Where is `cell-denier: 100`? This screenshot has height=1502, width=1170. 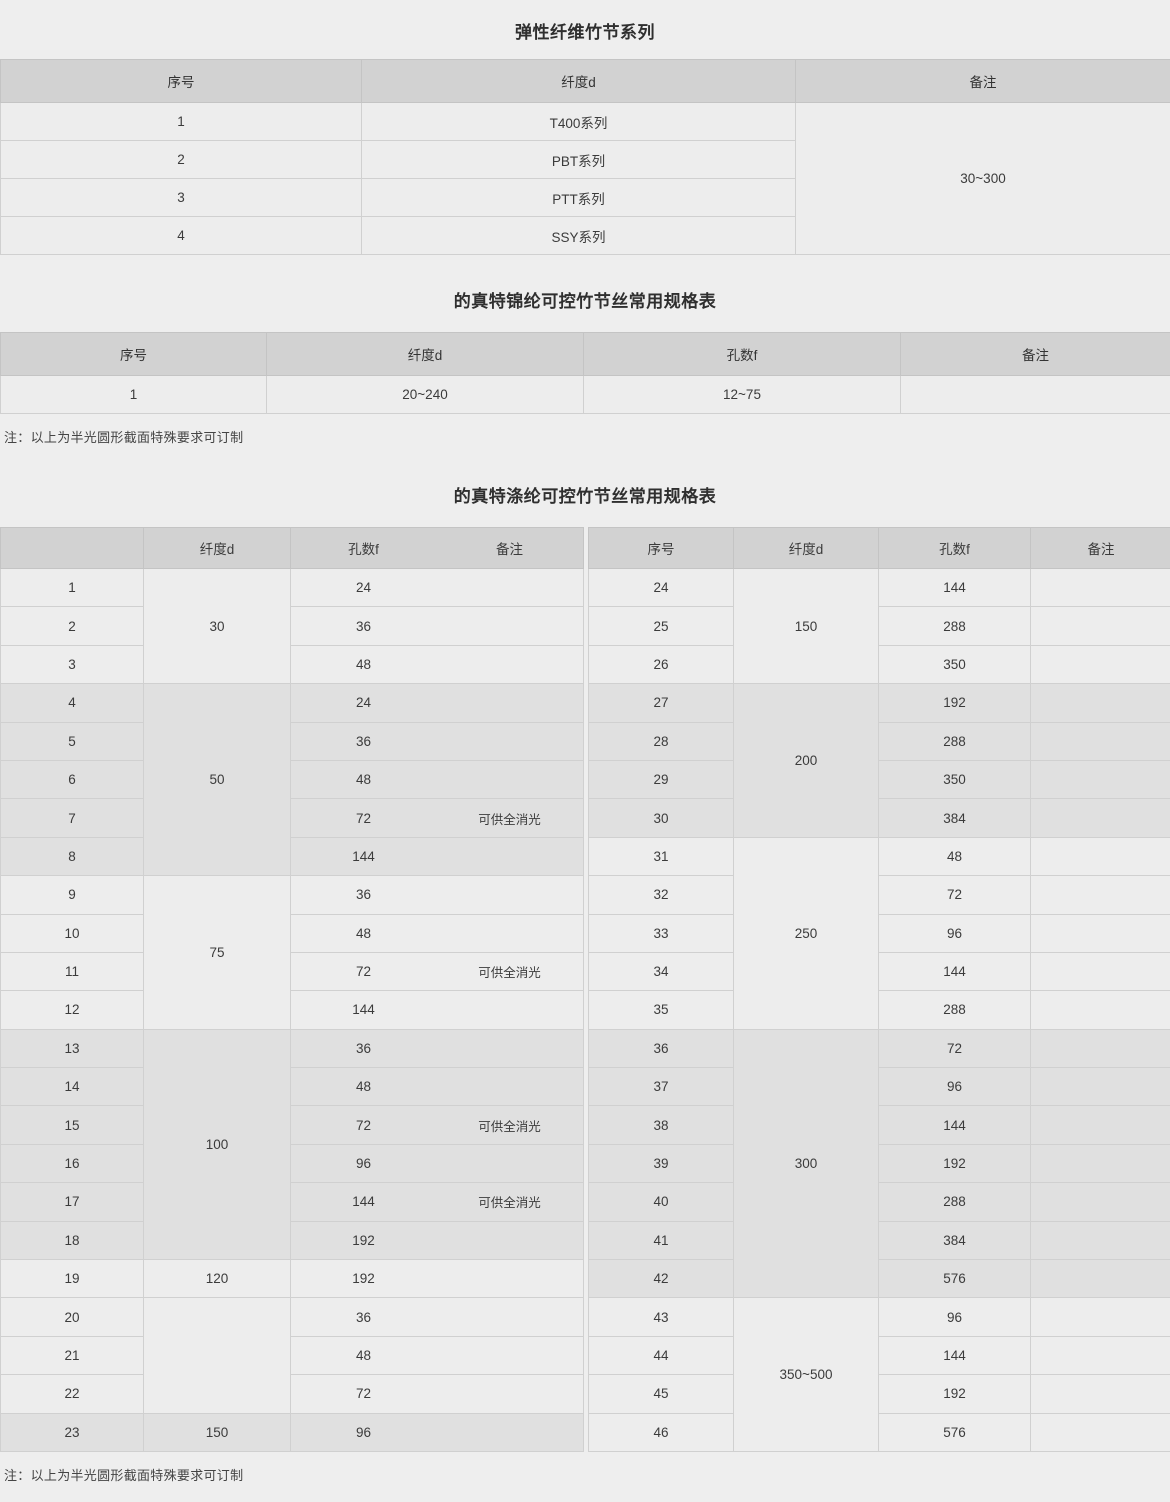
cell-denier: 100 is located at coordinates (217, 1144).